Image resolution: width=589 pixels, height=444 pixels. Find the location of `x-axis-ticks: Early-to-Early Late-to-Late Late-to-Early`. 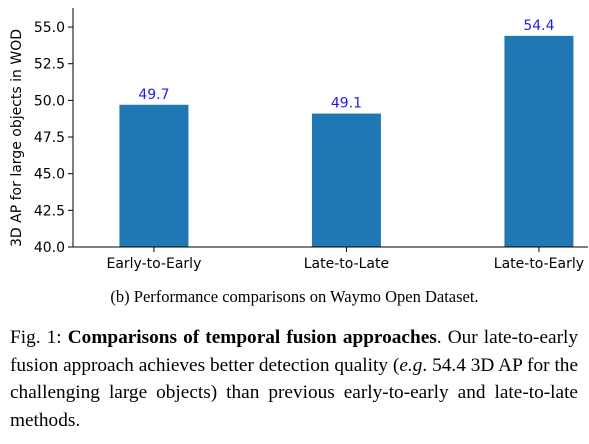

x-axis-ticks: Early-to-Early Late-to-Late Late-to-Early is located at coordinates (345, 259).